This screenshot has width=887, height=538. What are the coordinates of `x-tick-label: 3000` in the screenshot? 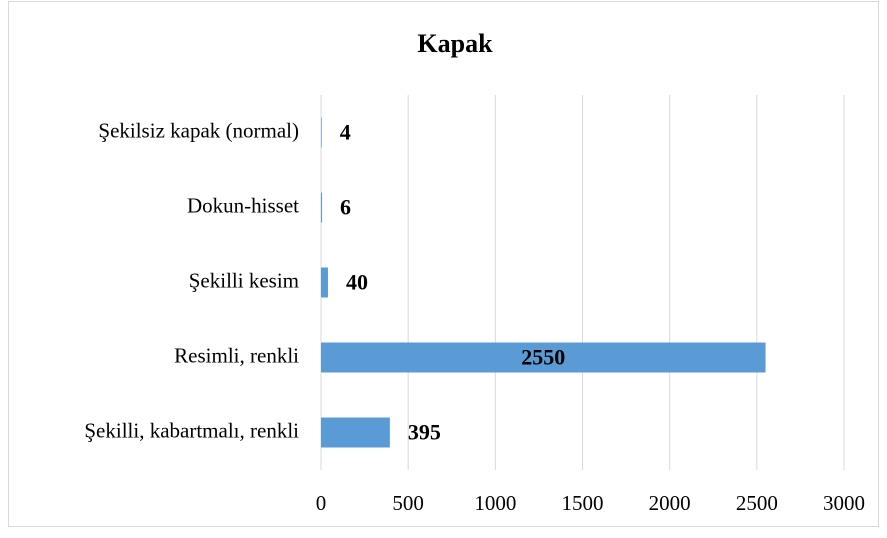 It's located at (844, 503).